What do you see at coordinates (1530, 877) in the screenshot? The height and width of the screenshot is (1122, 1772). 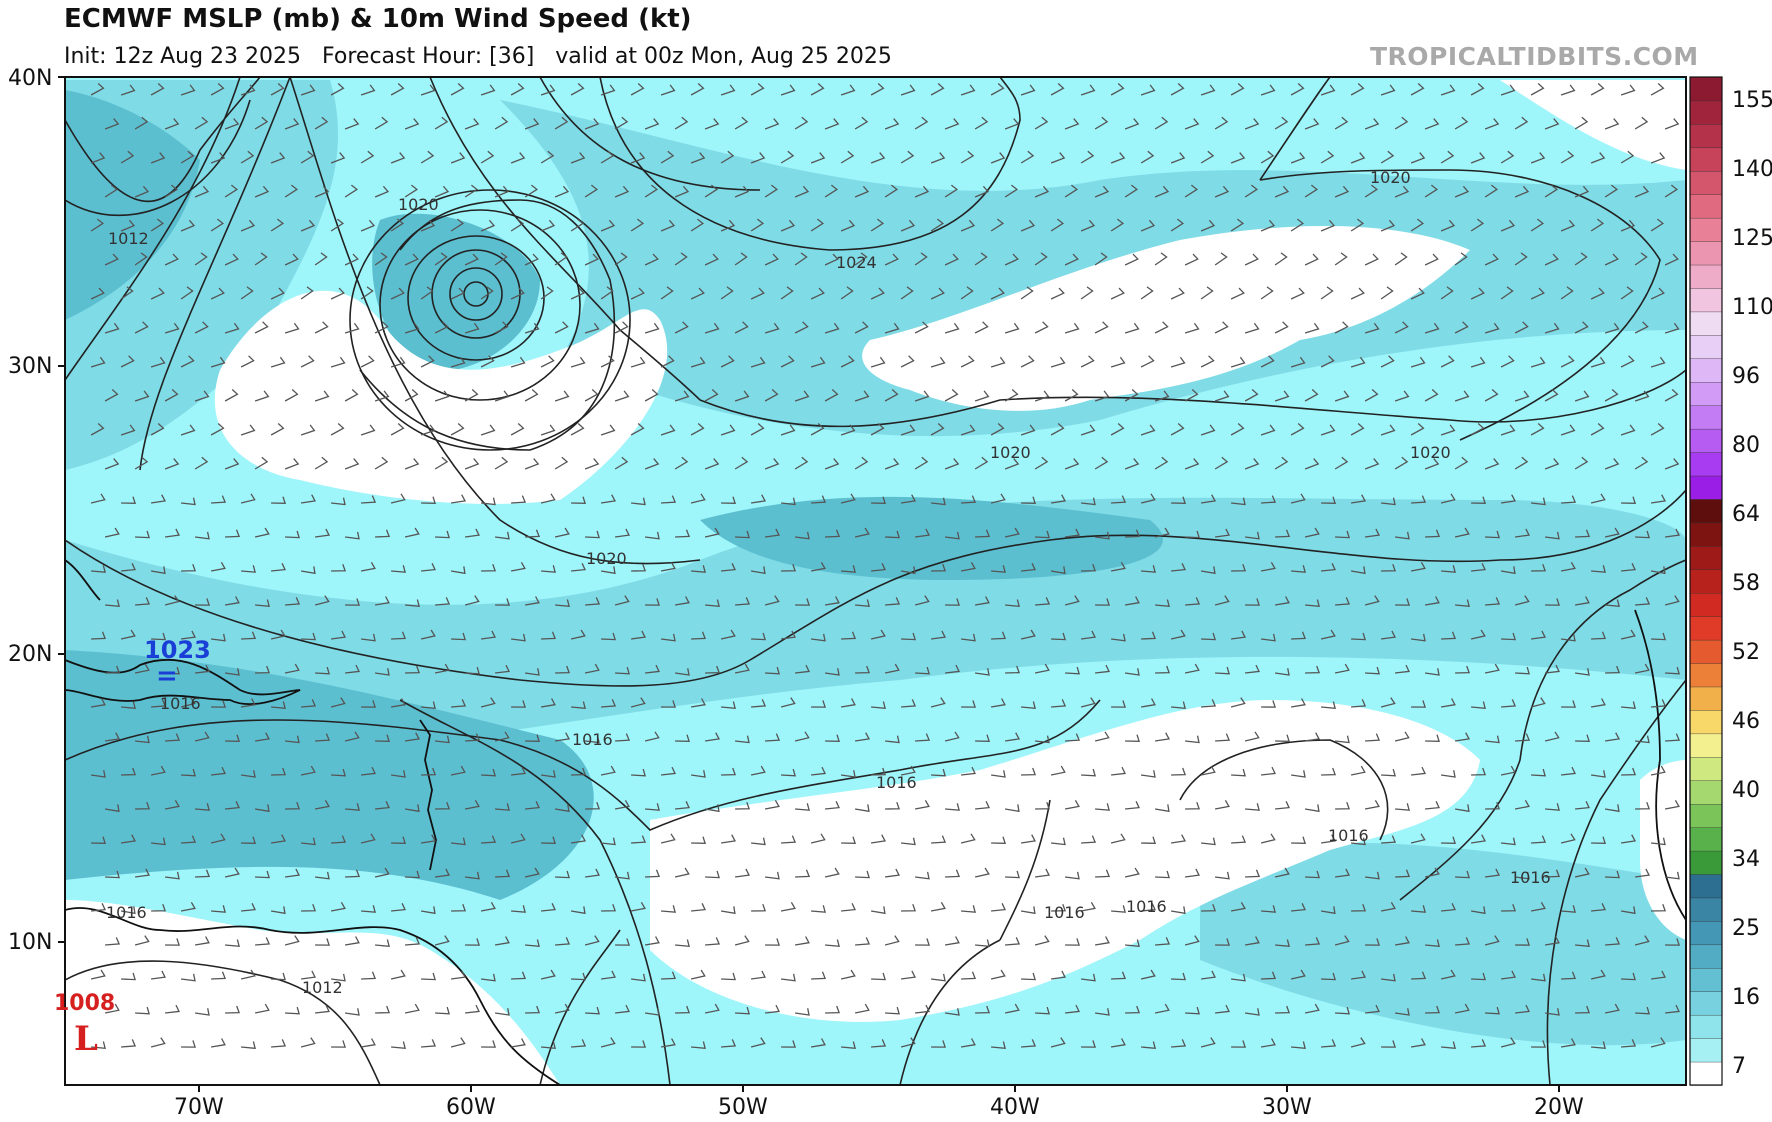 I see `isobar-label: 1016` at bounding box center [1530, 877].